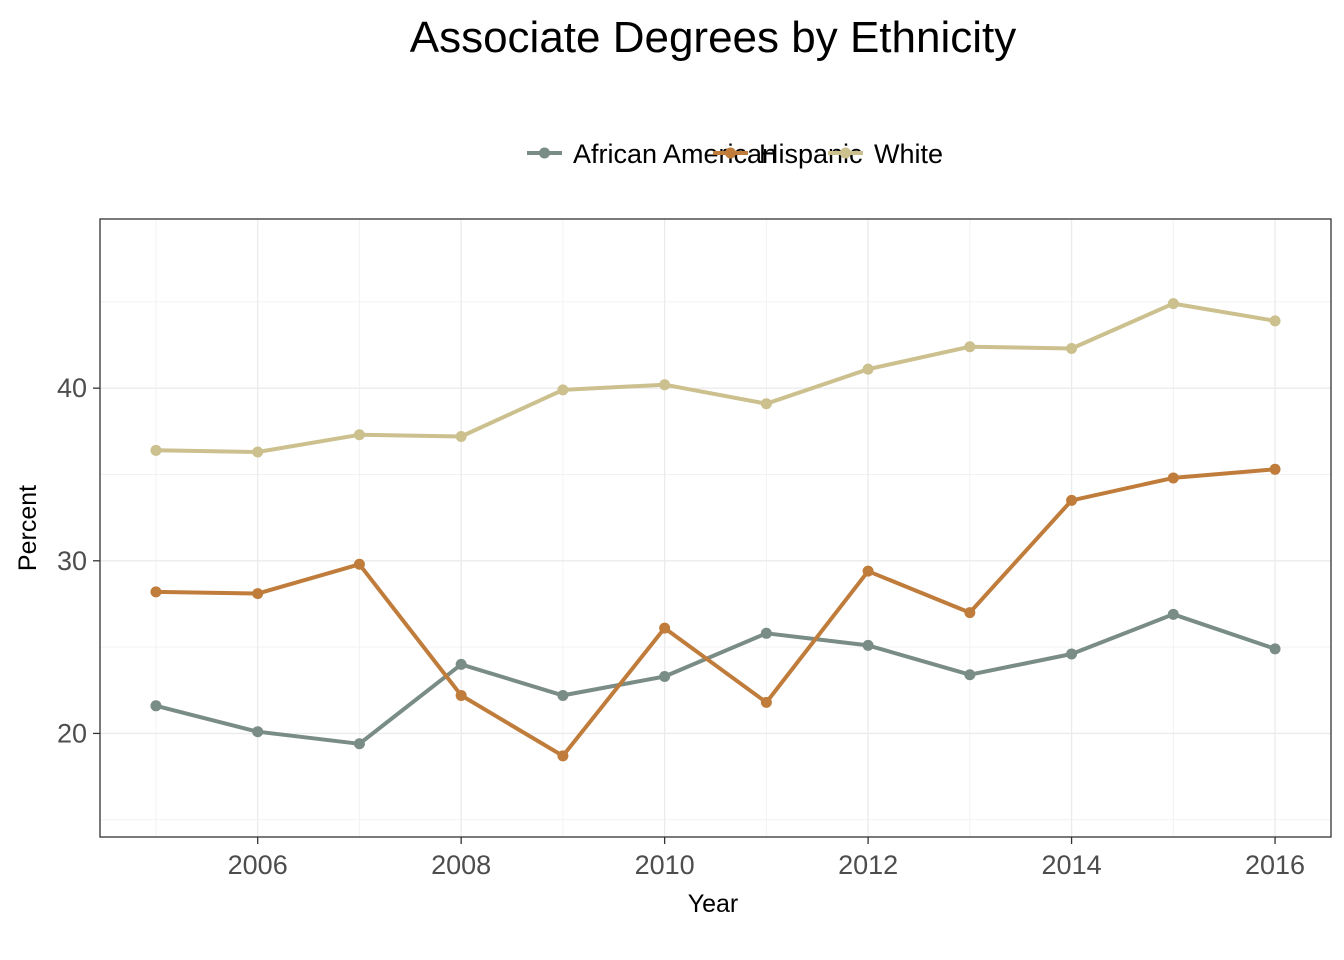  Describe the element at coordinates (665, 865) in the screenshot. I see `x-tick-label: 2010` at that location.